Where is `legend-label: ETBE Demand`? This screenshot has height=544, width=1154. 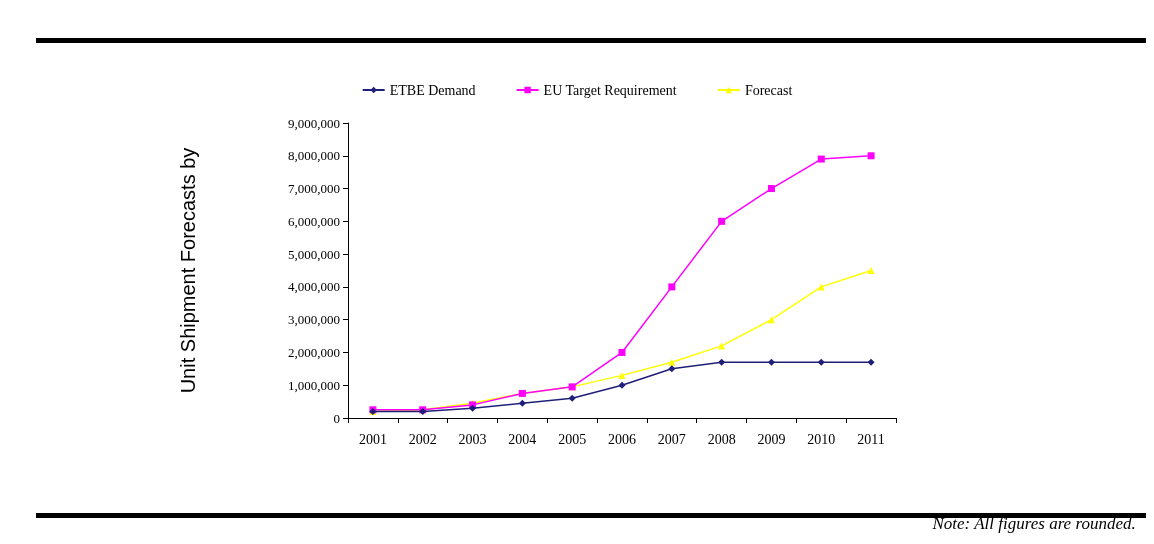
legend-label: ETBE Demand is located at coordinates (432, 90).